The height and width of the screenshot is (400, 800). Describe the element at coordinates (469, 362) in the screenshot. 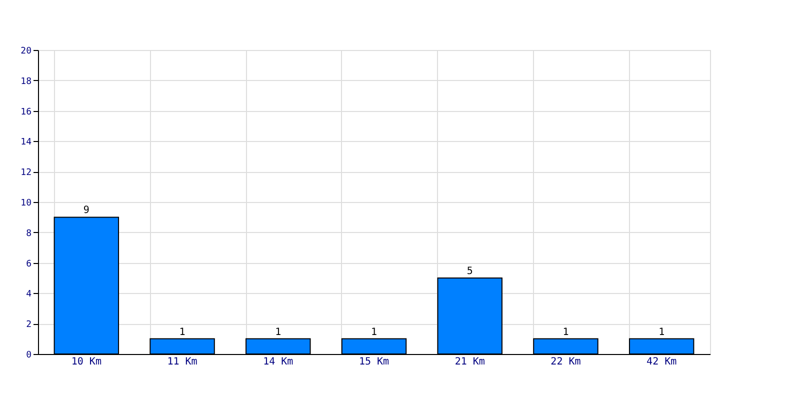

I see `x-tick-label: 21 Km` at that location.